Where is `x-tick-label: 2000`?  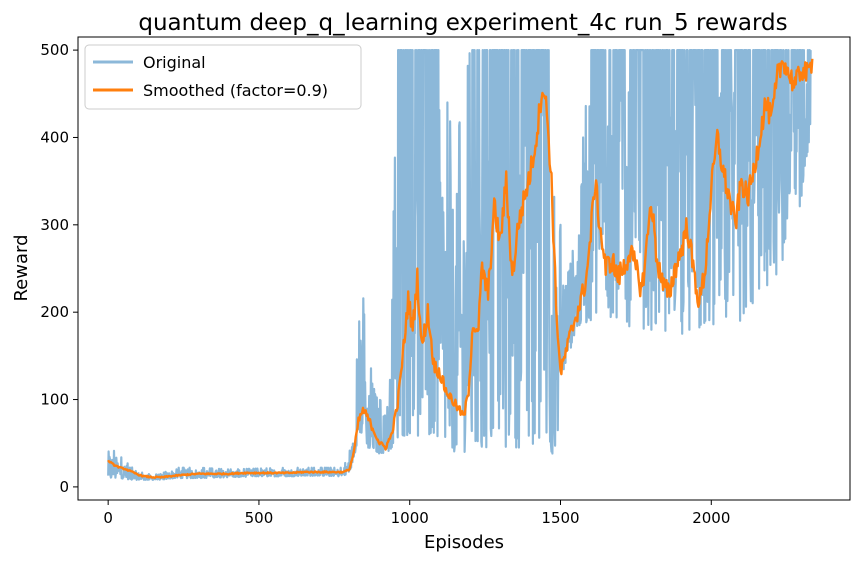 x-tick-label: 2000 is located at coordinates (711, 518).